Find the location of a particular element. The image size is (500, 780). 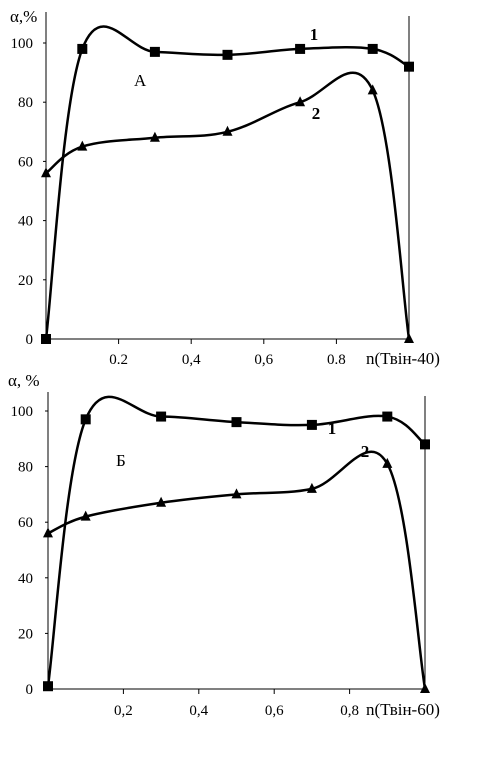

x-axis-label: n(Твін-40) is located at coordinates (403, 358).